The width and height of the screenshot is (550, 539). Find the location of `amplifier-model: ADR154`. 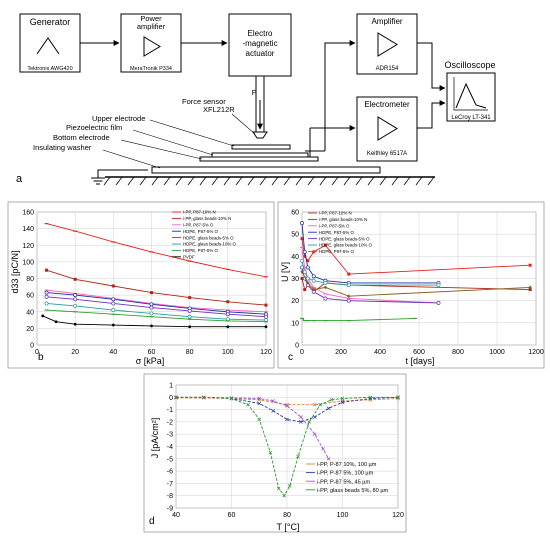

amplifier-model: ADR154 is located at coordinates (387, 69).